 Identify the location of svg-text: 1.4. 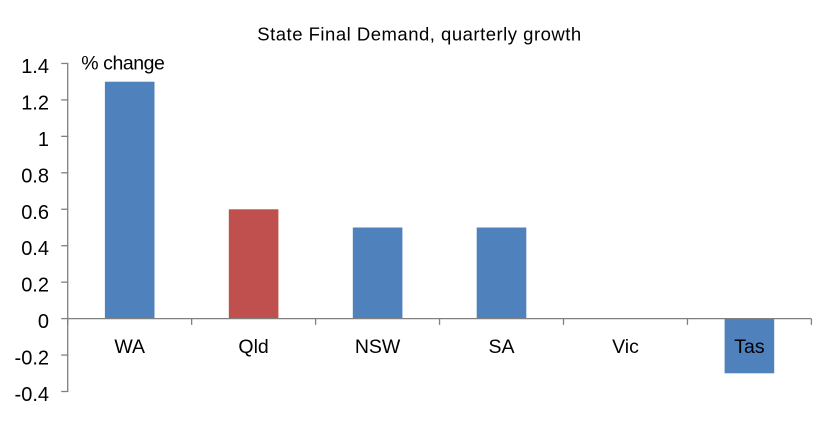
(35, 67).